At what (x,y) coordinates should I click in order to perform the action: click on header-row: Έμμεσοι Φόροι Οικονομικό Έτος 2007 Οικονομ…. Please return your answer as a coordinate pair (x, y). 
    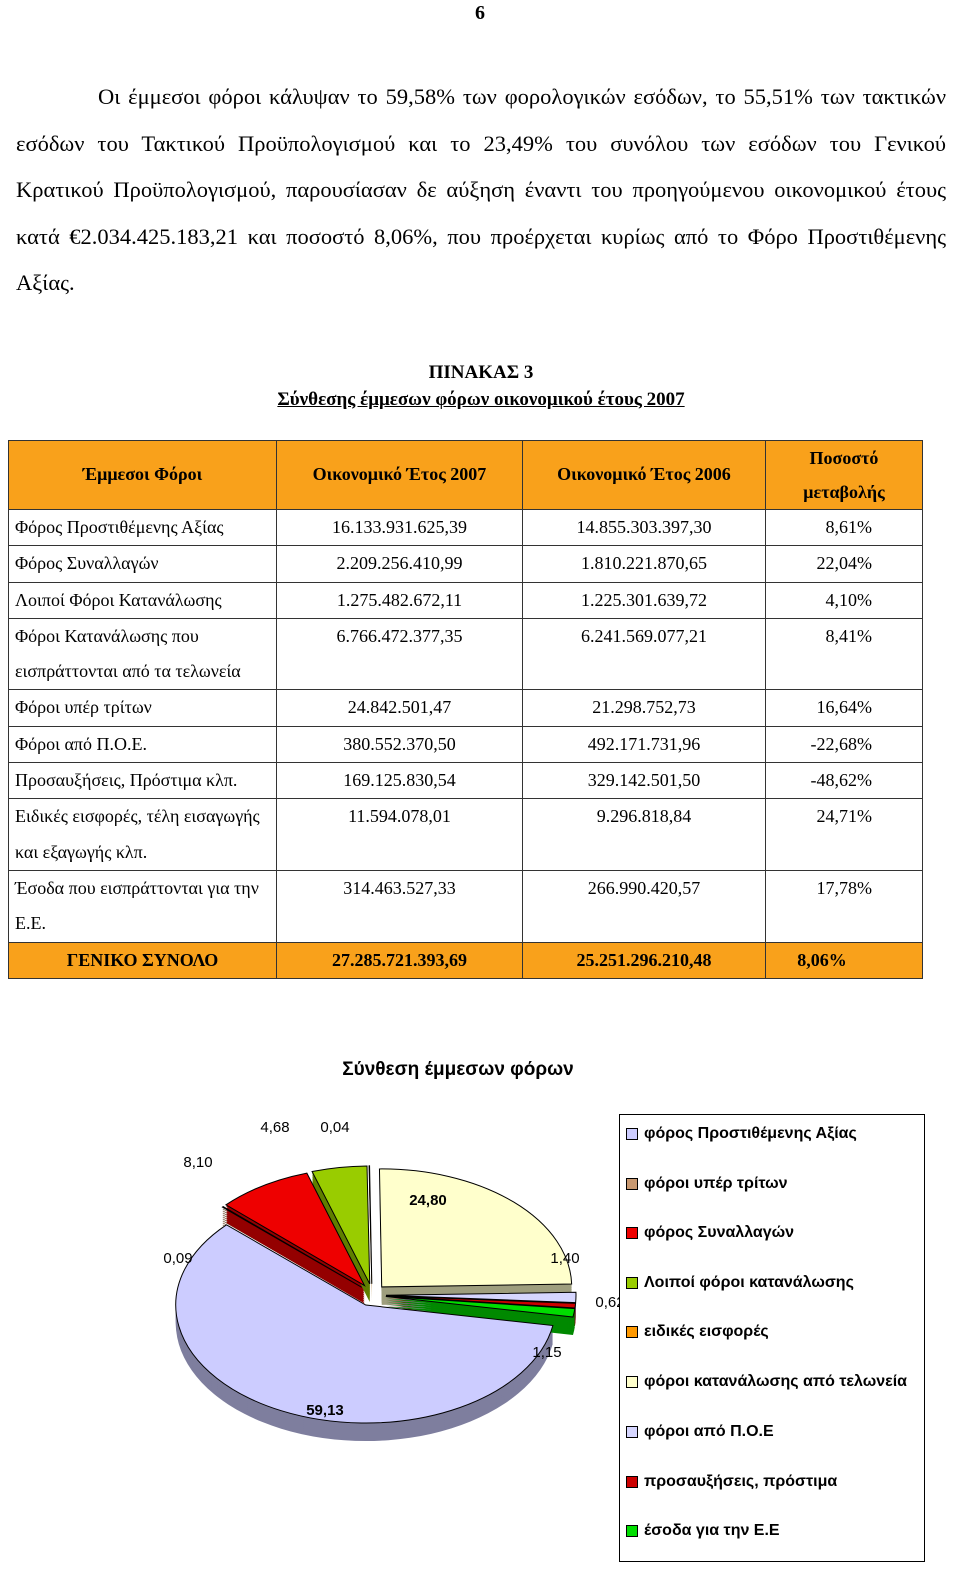
    Looking at the image, I should click on (465, 475).